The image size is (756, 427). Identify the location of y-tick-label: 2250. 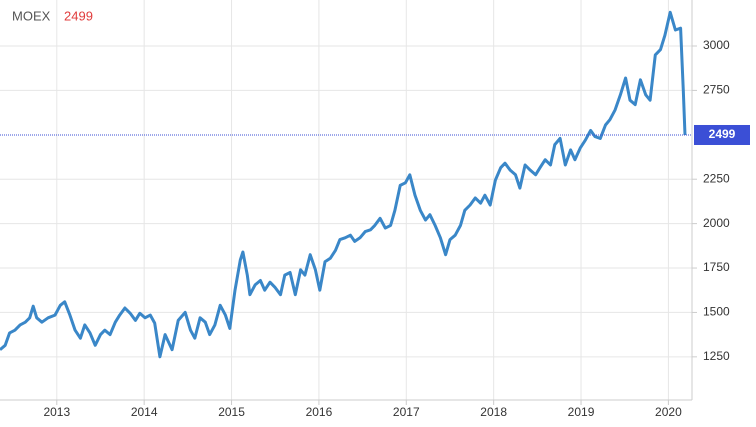
(716, 178).